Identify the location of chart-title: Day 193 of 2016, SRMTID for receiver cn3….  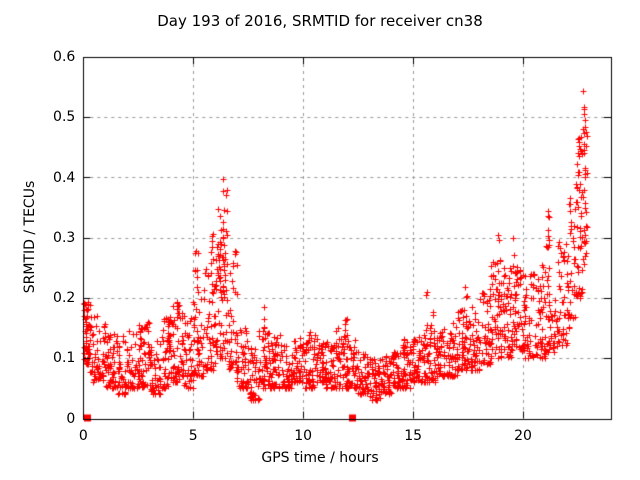
(320, 21).